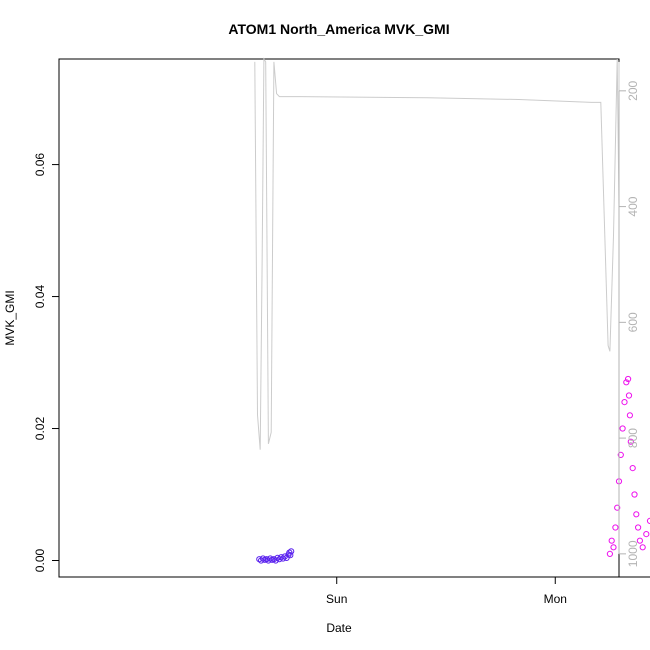 This screenshot has width=650, height=650. I want to click on y2-tick-label: 400, so click(633, 206).